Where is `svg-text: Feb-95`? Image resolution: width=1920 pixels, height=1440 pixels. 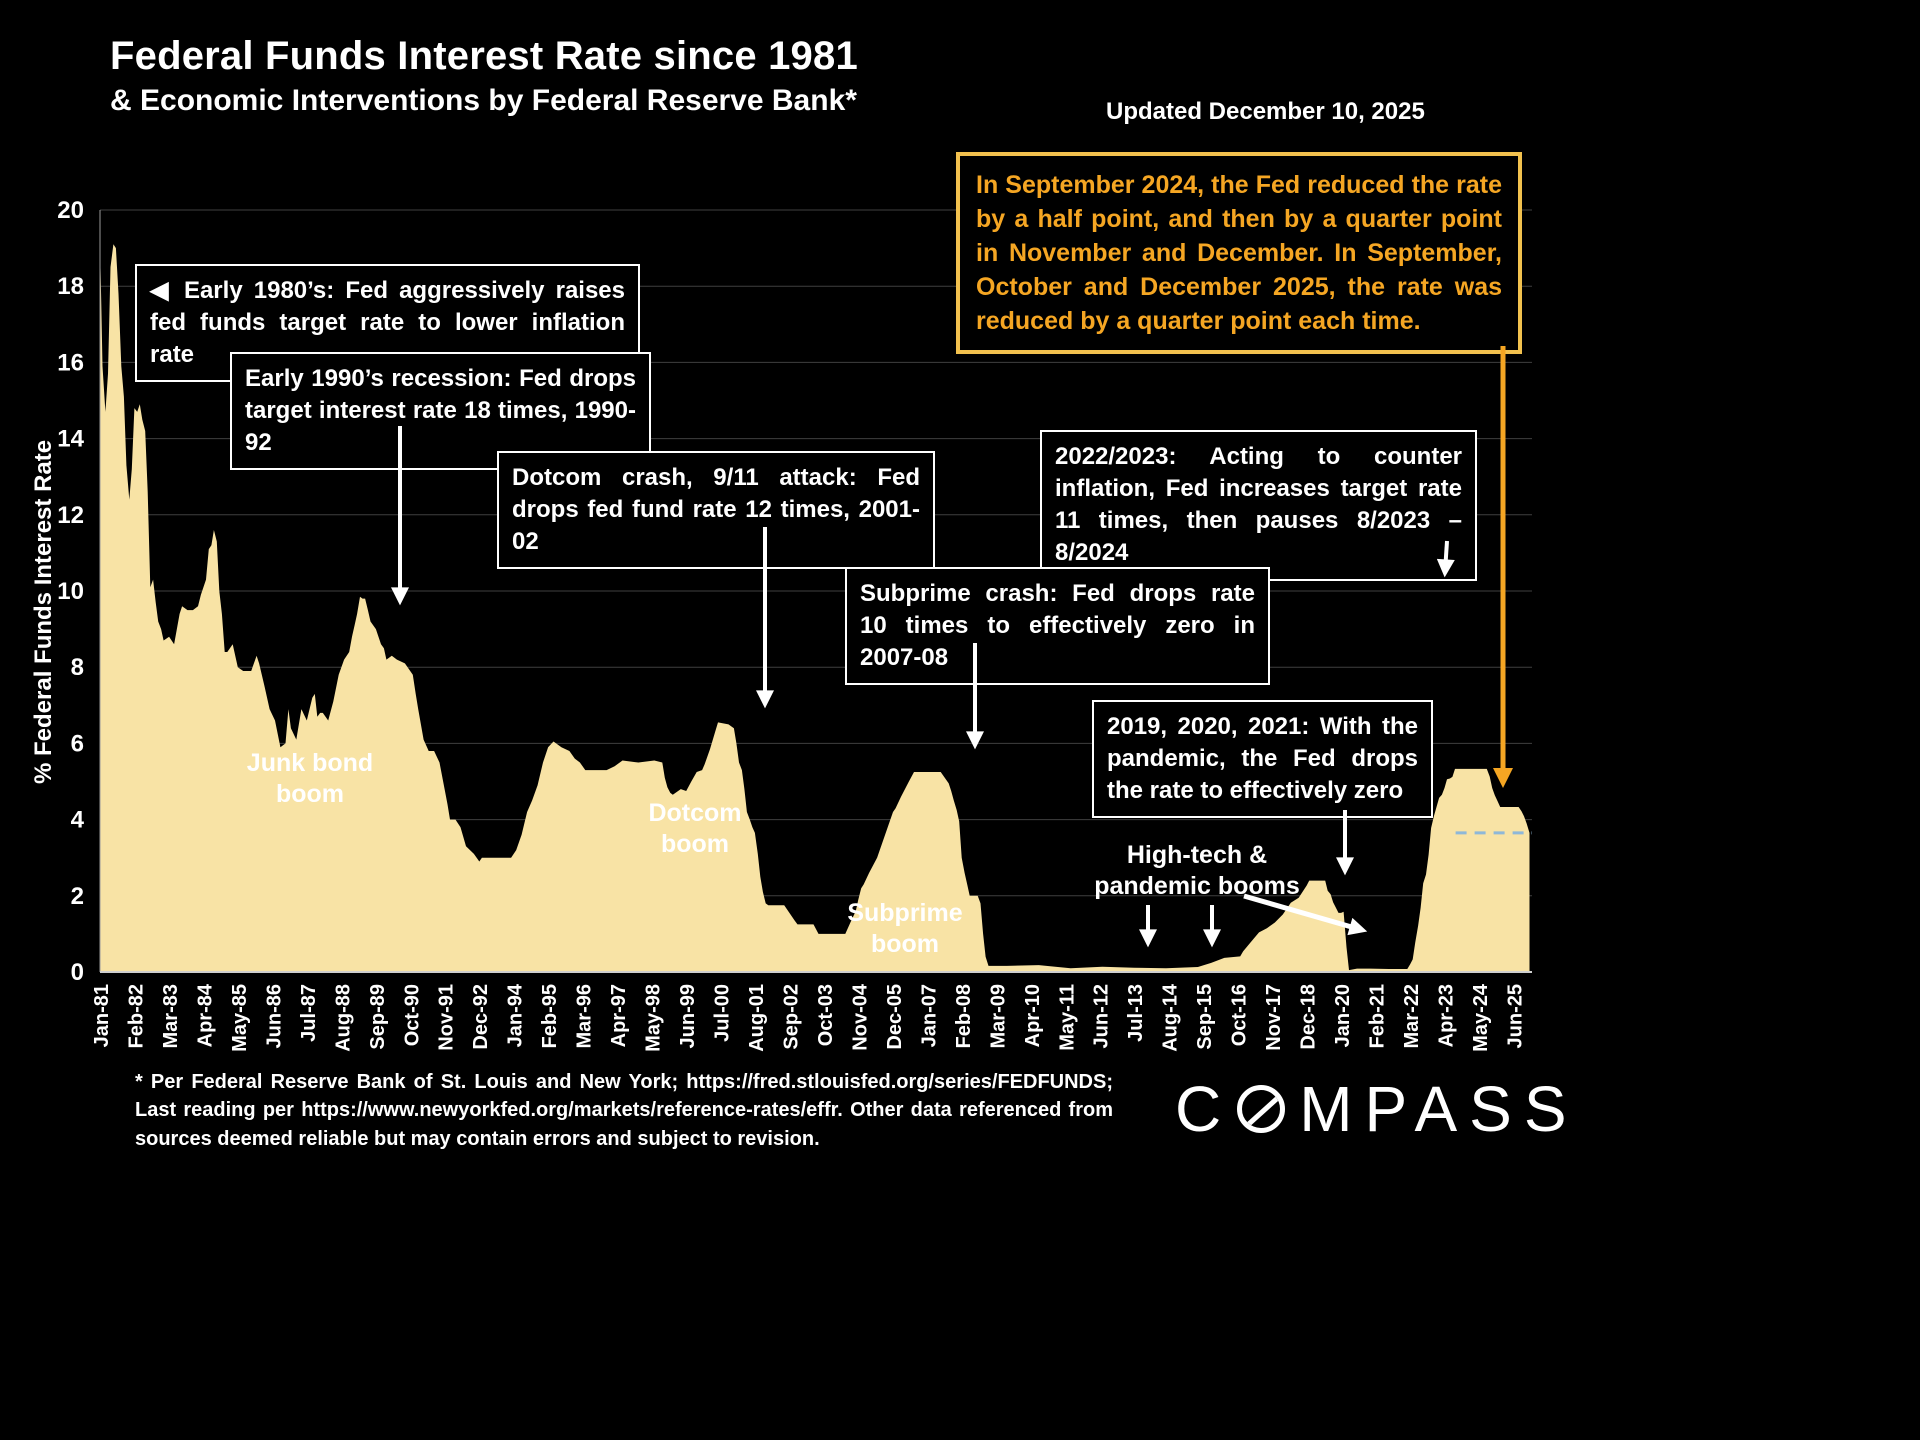 svg-text: Feb-95 is located at coordinates (550, 1016).